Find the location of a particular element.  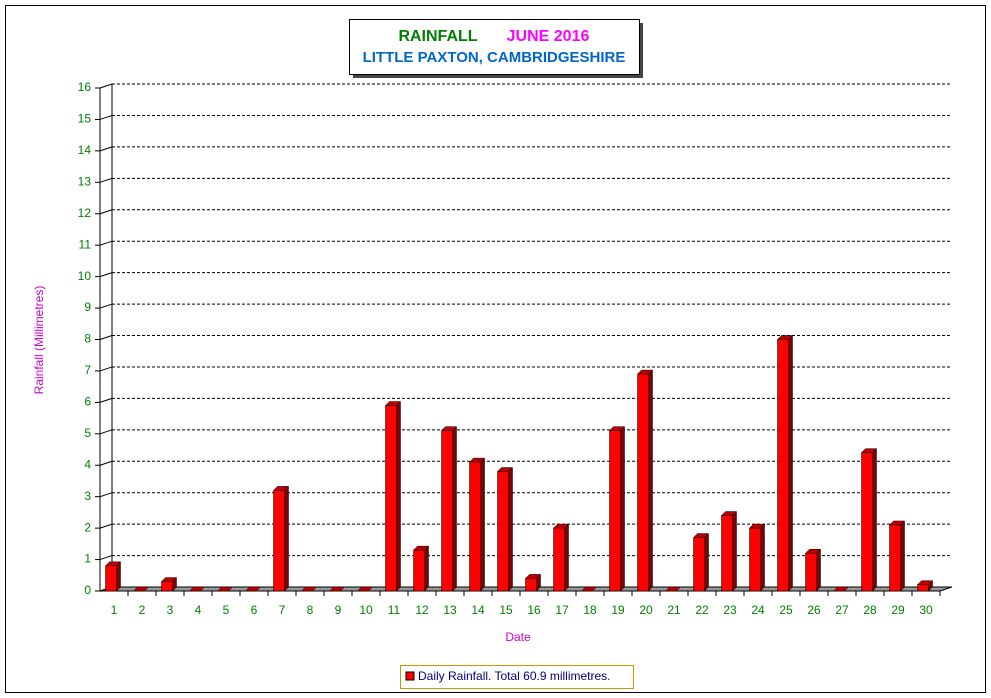

x-tick-label: 29 is located at coordinates (898, 610).